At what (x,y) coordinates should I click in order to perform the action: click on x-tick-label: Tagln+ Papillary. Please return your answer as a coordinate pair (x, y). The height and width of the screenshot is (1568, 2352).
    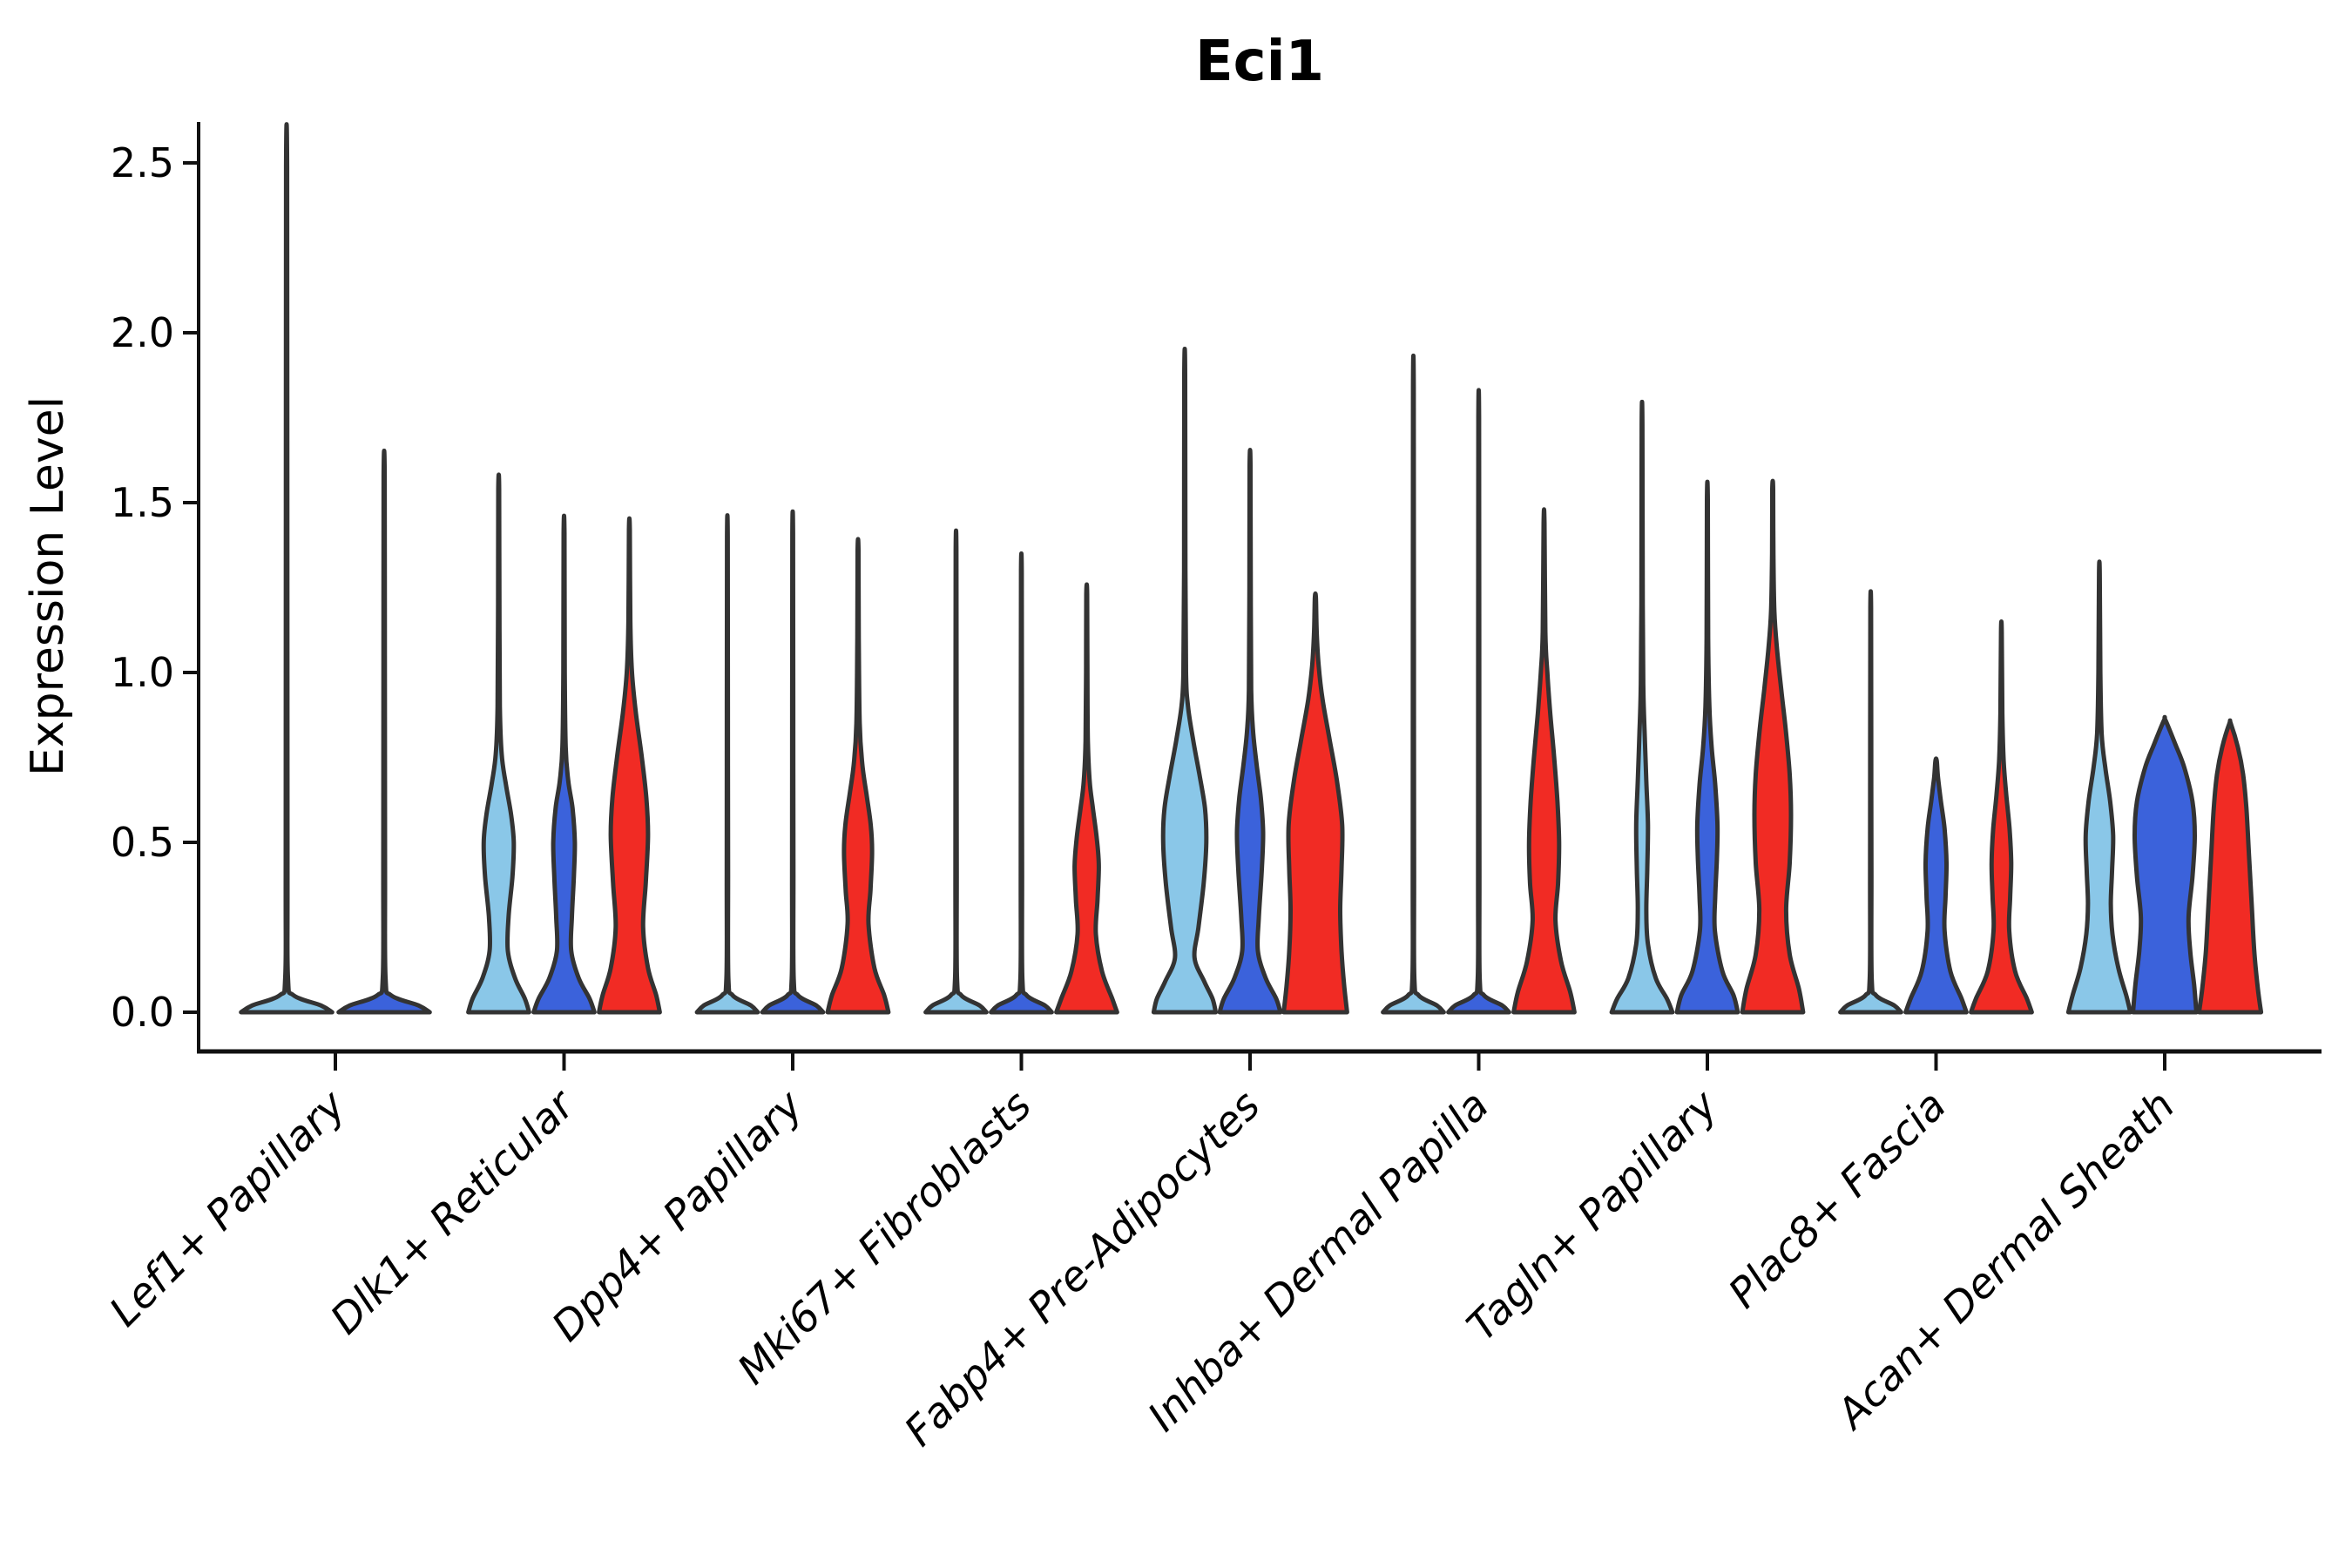
    Looking at the image, I should click on (1593, 1216).